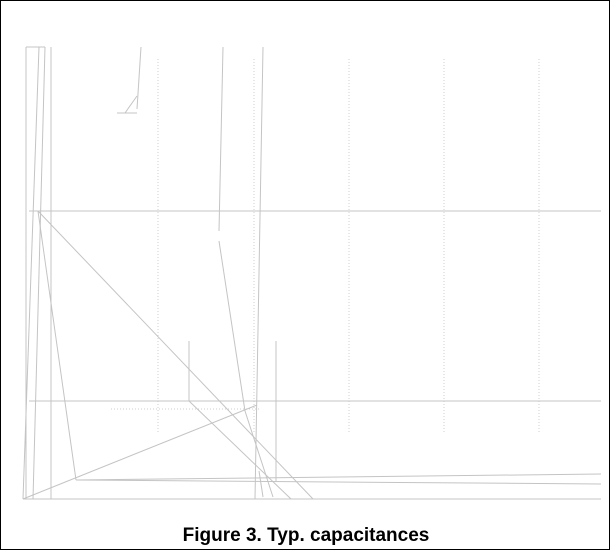 This screenshot has width=610, height=550. Describe the element at coordinates (306, 535) in the screenshot. I see `figure-caption: Figure 3. Typ. capacitances` at that location.